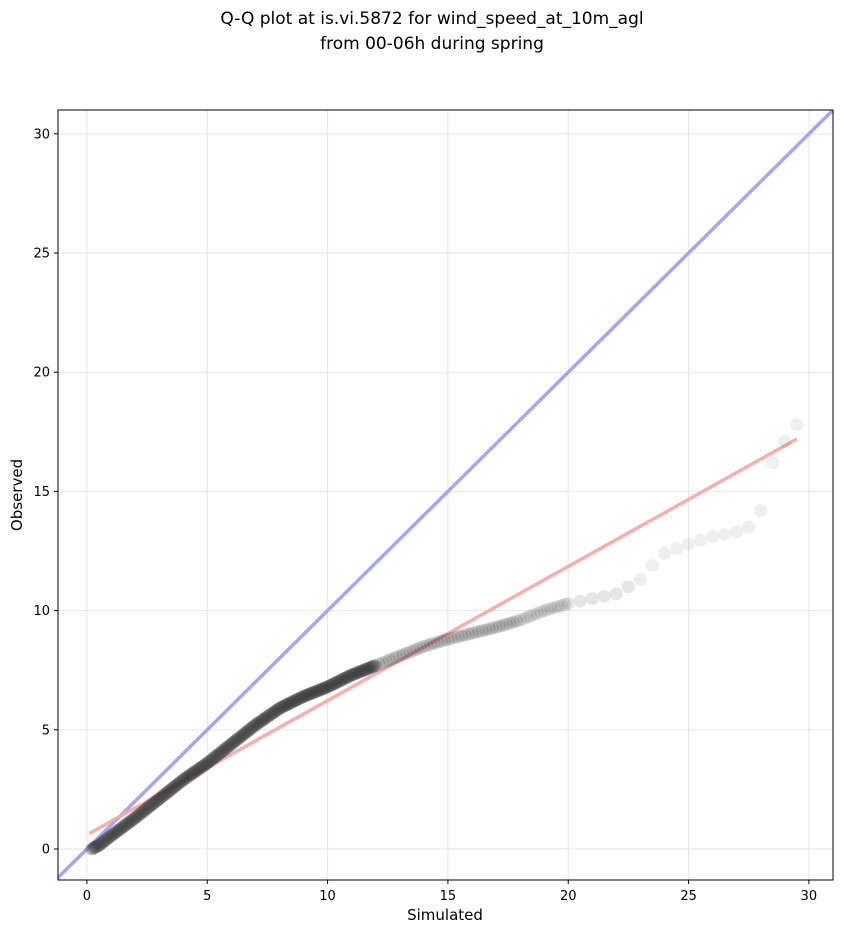 This screenshot has width=843, height=934. Describe the element at coordinates (809, 896) in the screenshot. I see `x-tick-label-6: 30` at that location.